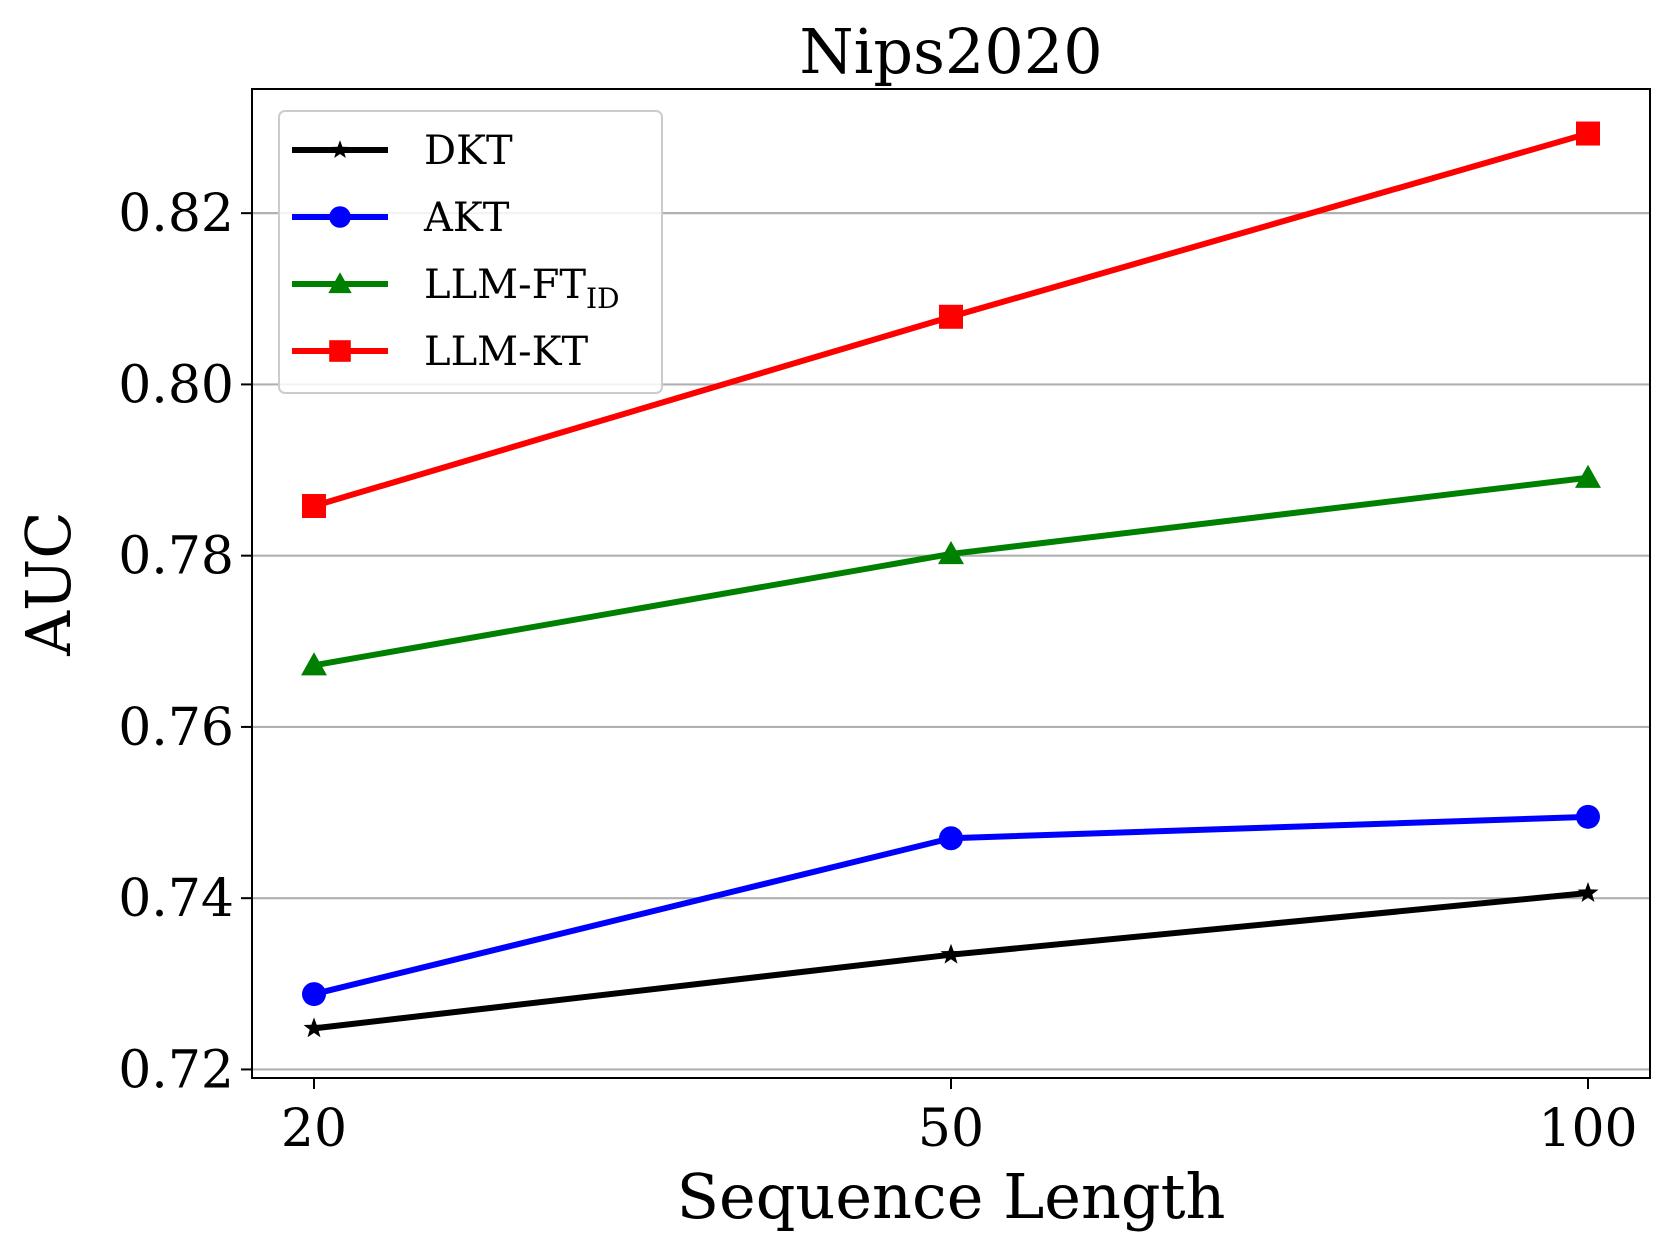 Image resolution: width=1661 pixels, height=1254 pixels. Describe the element at coordinates (402, 151) in the screenshot. I see `legend-item: DKT` at that location.